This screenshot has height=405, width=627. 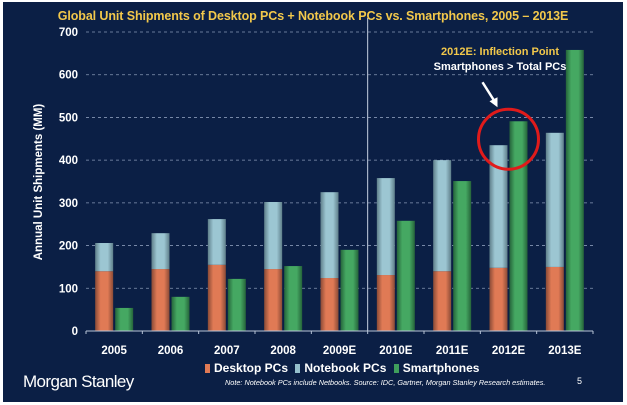 I want to click on y-tick-label: 400, so click(x=68, y=161).